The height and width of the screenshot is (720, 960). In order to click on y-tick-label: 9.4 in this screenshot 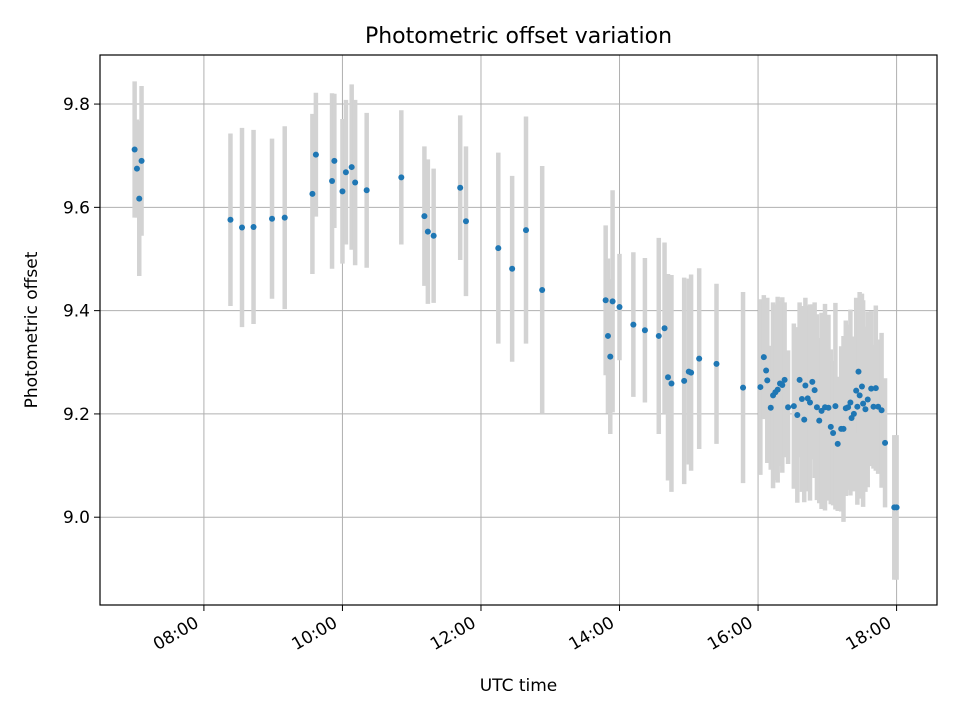, I will do `click(76, 312)`.